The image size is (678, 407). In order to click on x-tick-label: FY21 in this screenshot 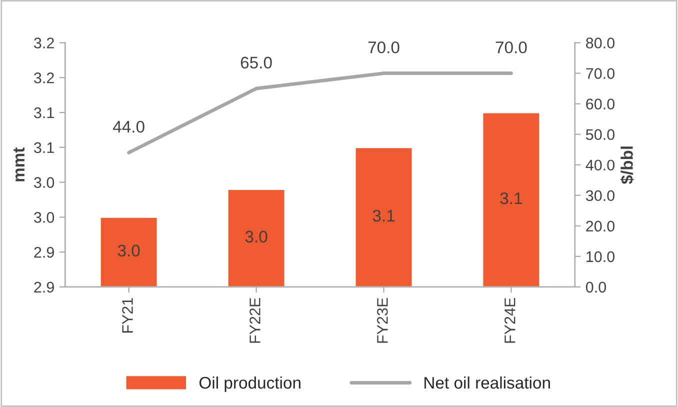, I will do `click(127, 315)`.